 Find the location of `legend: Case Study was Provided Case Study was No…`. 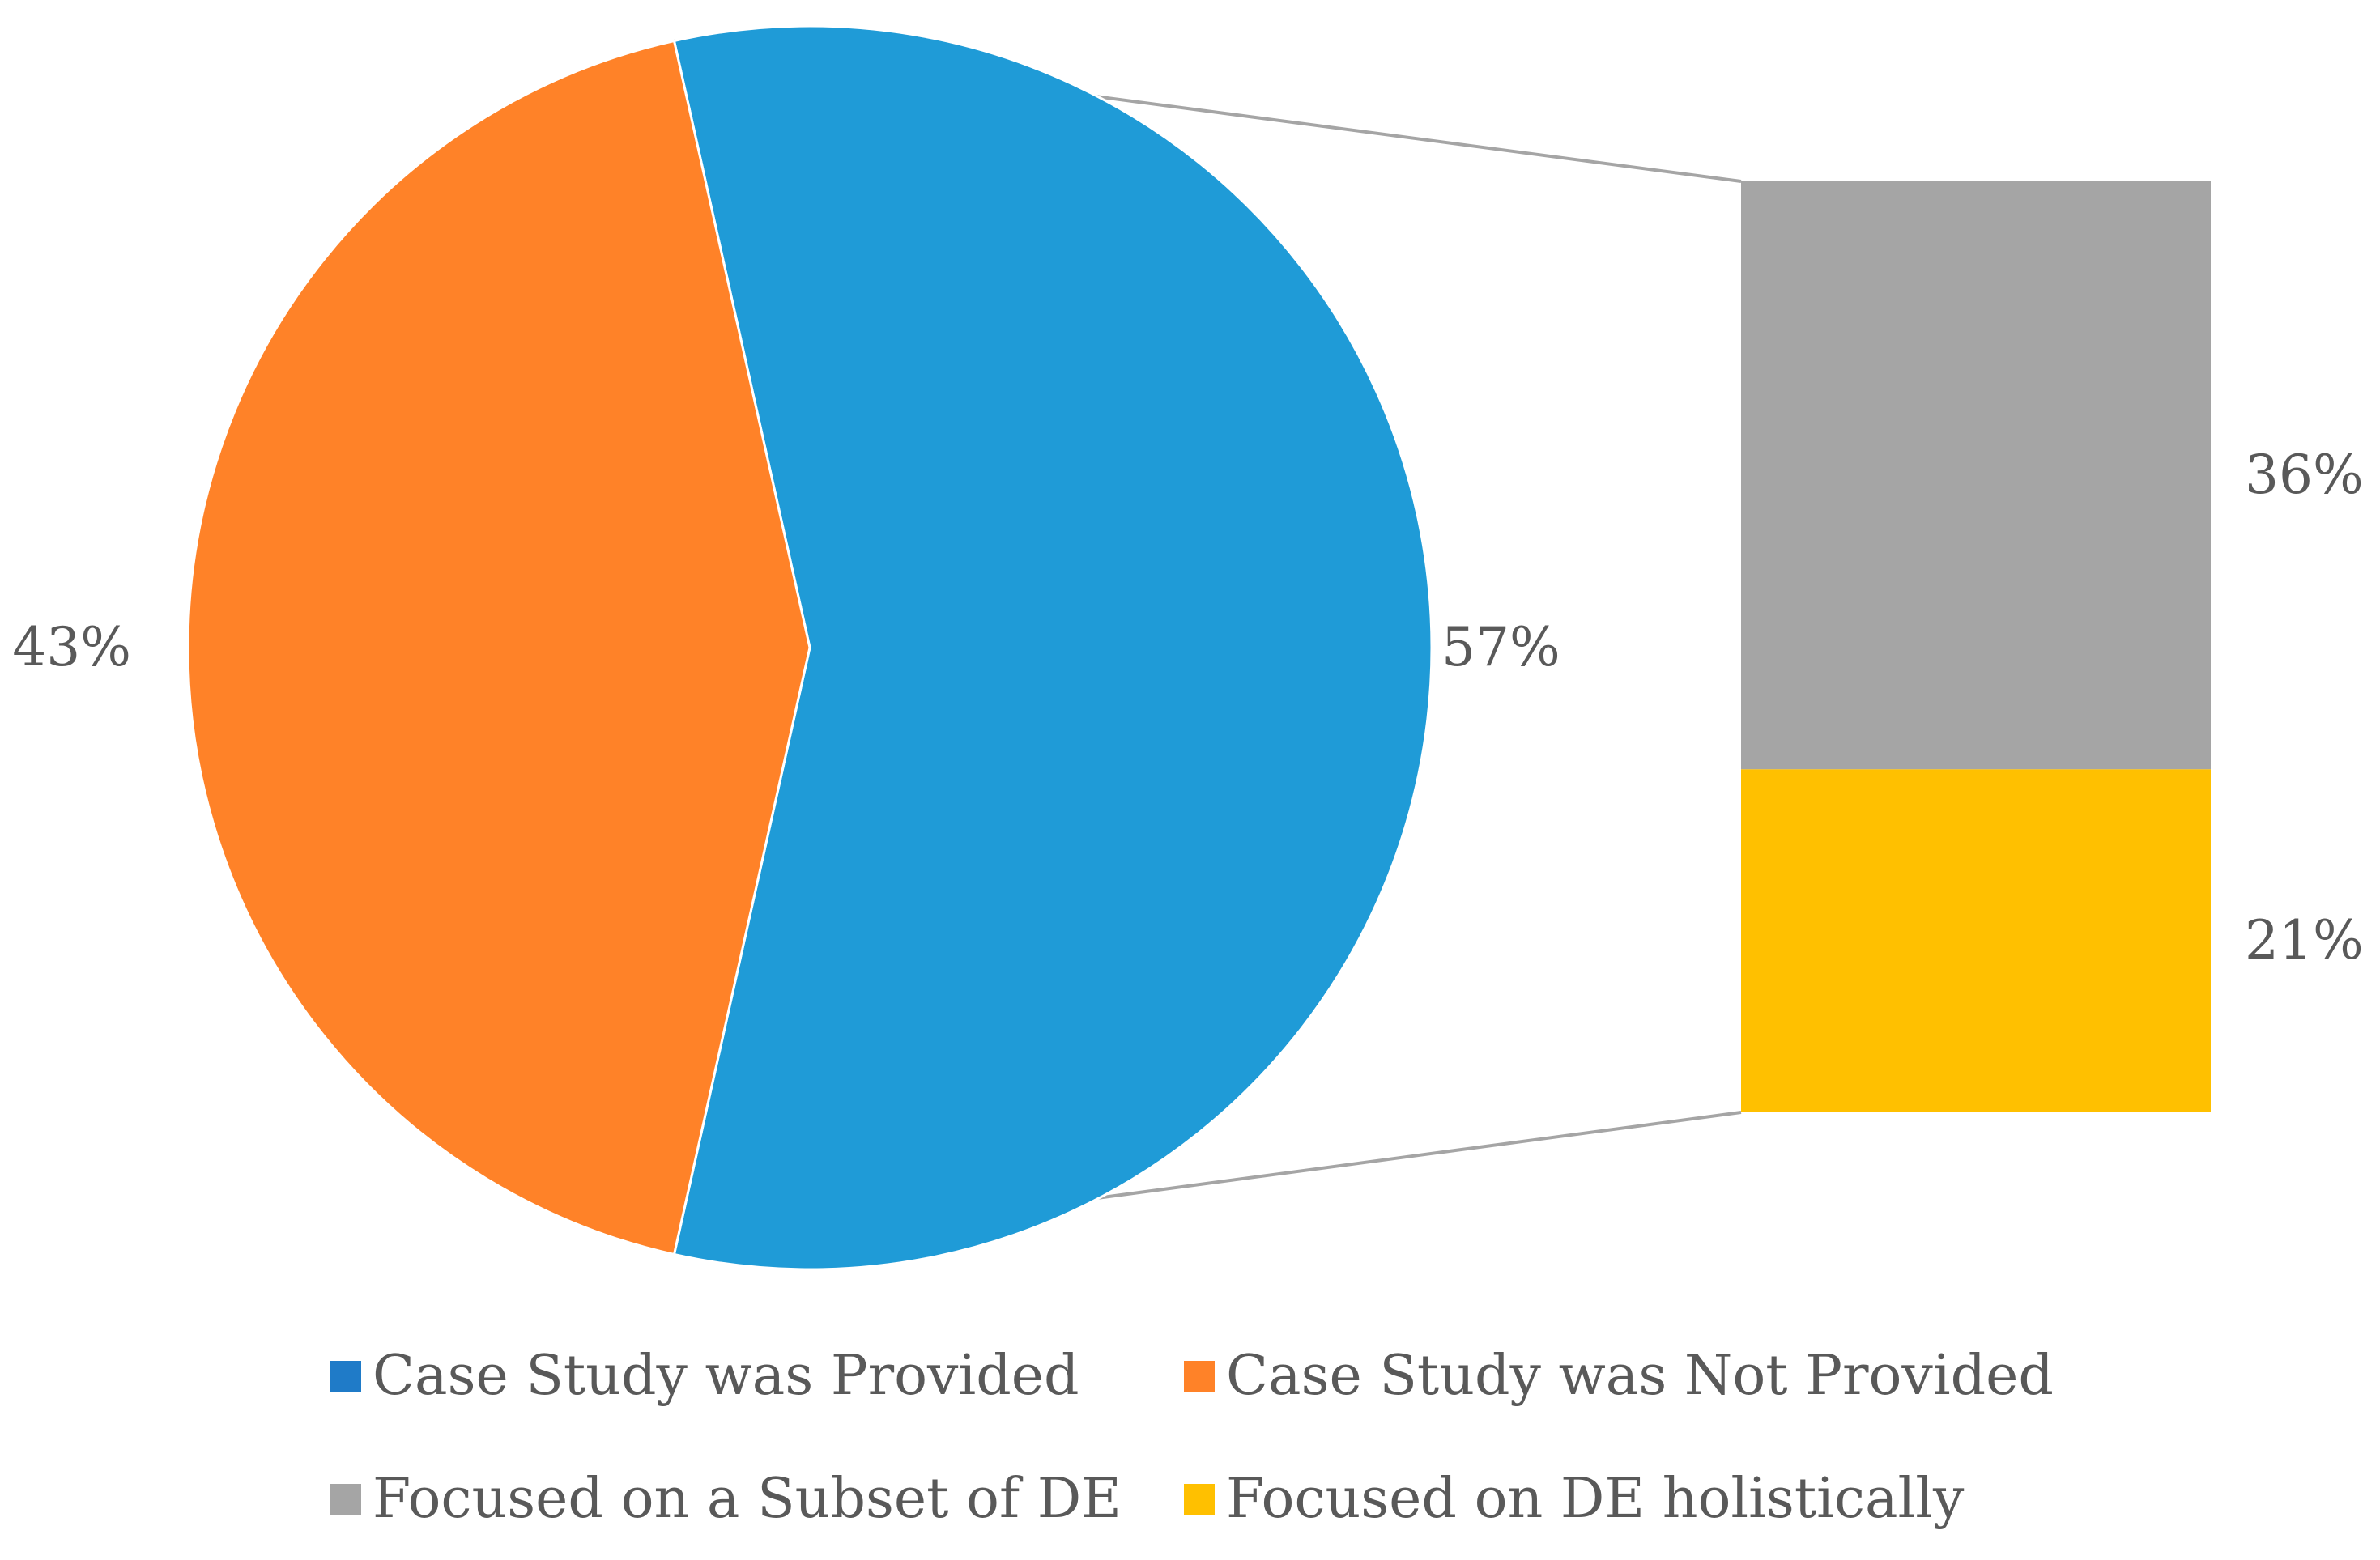

legend: Case Study was Provided Case Study was No… is located at coordinates (1192, 1437).